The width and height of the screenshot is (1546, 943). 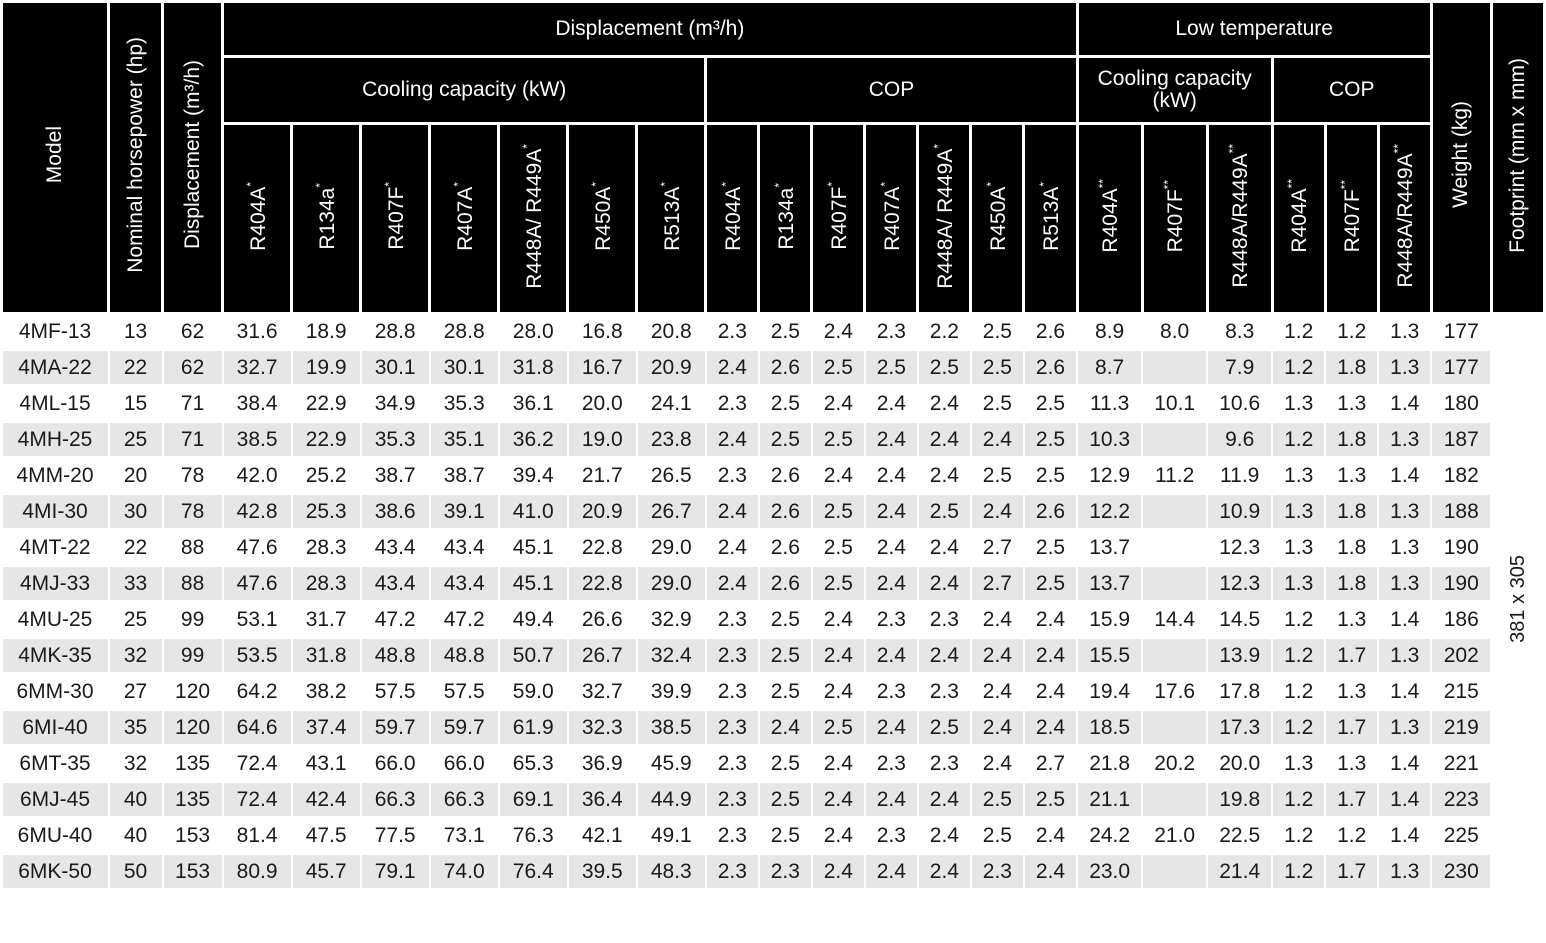 What do you see at coordinates (135, 691) in the screenshot?
I see `table-cell: 27` at bounding box center [135, 691].